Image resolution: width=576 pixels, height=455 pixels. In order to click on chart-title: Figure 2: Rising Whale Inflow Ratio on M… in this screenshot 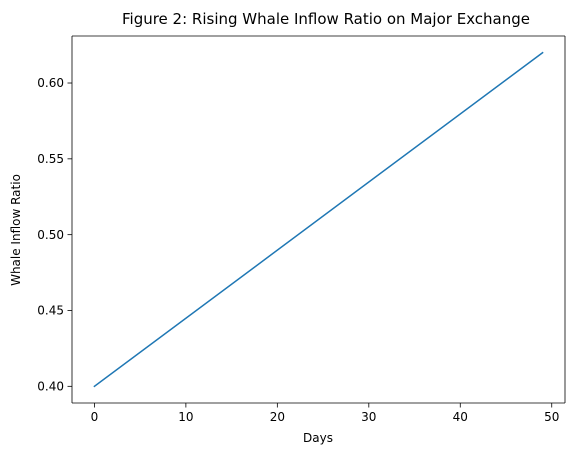, I will do `click(326, 19)`.